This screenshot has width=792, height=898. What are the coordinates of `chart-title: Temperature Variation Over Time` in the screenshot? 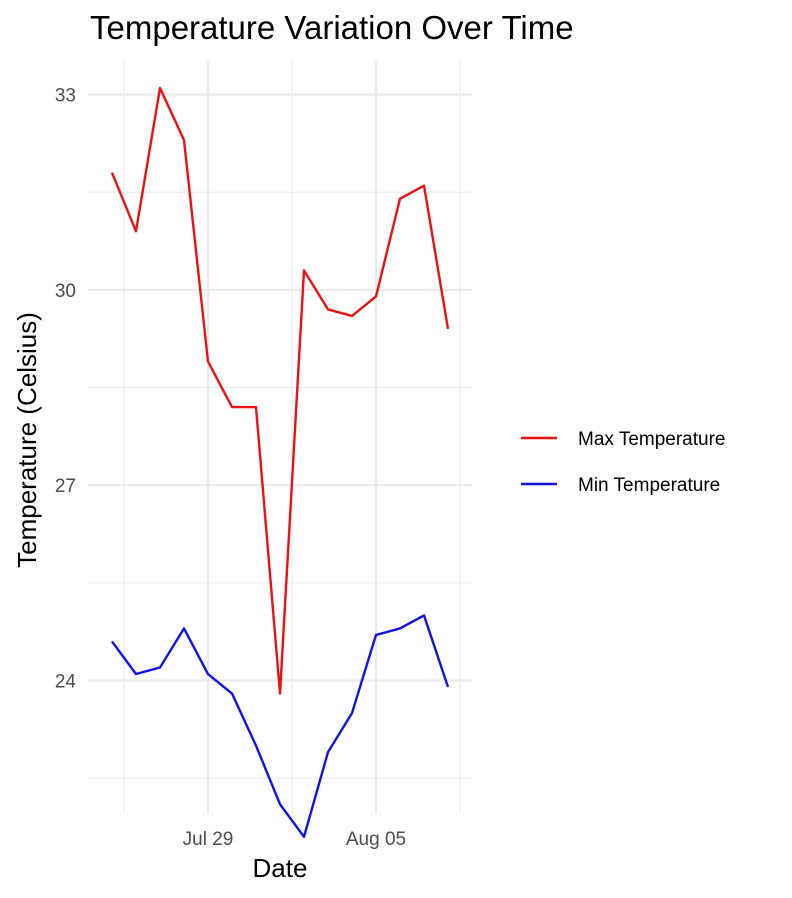 It's located at (332, 27).